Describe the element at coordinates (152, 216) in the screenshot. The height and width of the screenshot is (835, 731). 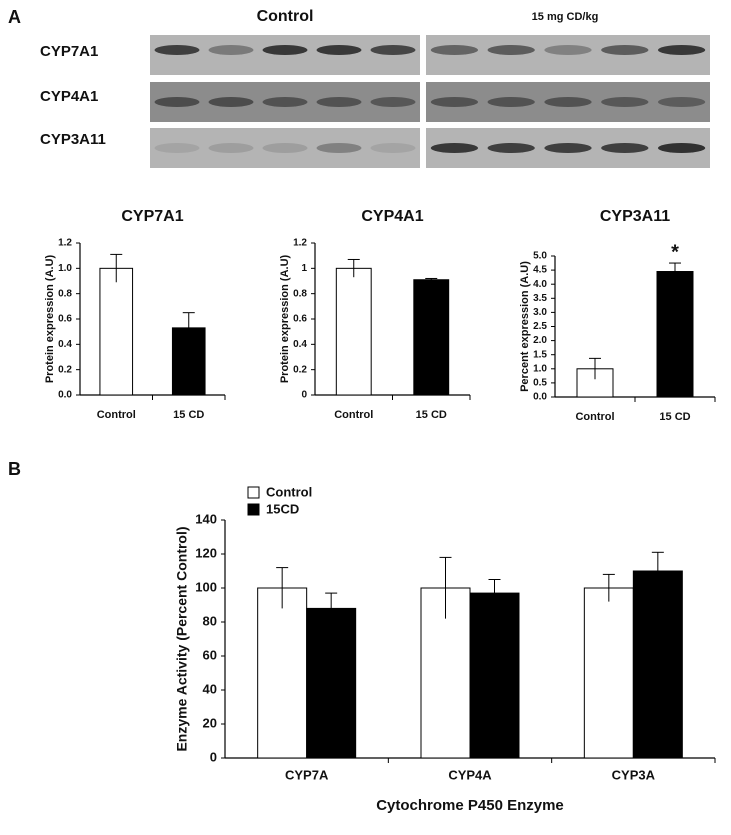
I see `chart-title: CYP7A1` at that location.